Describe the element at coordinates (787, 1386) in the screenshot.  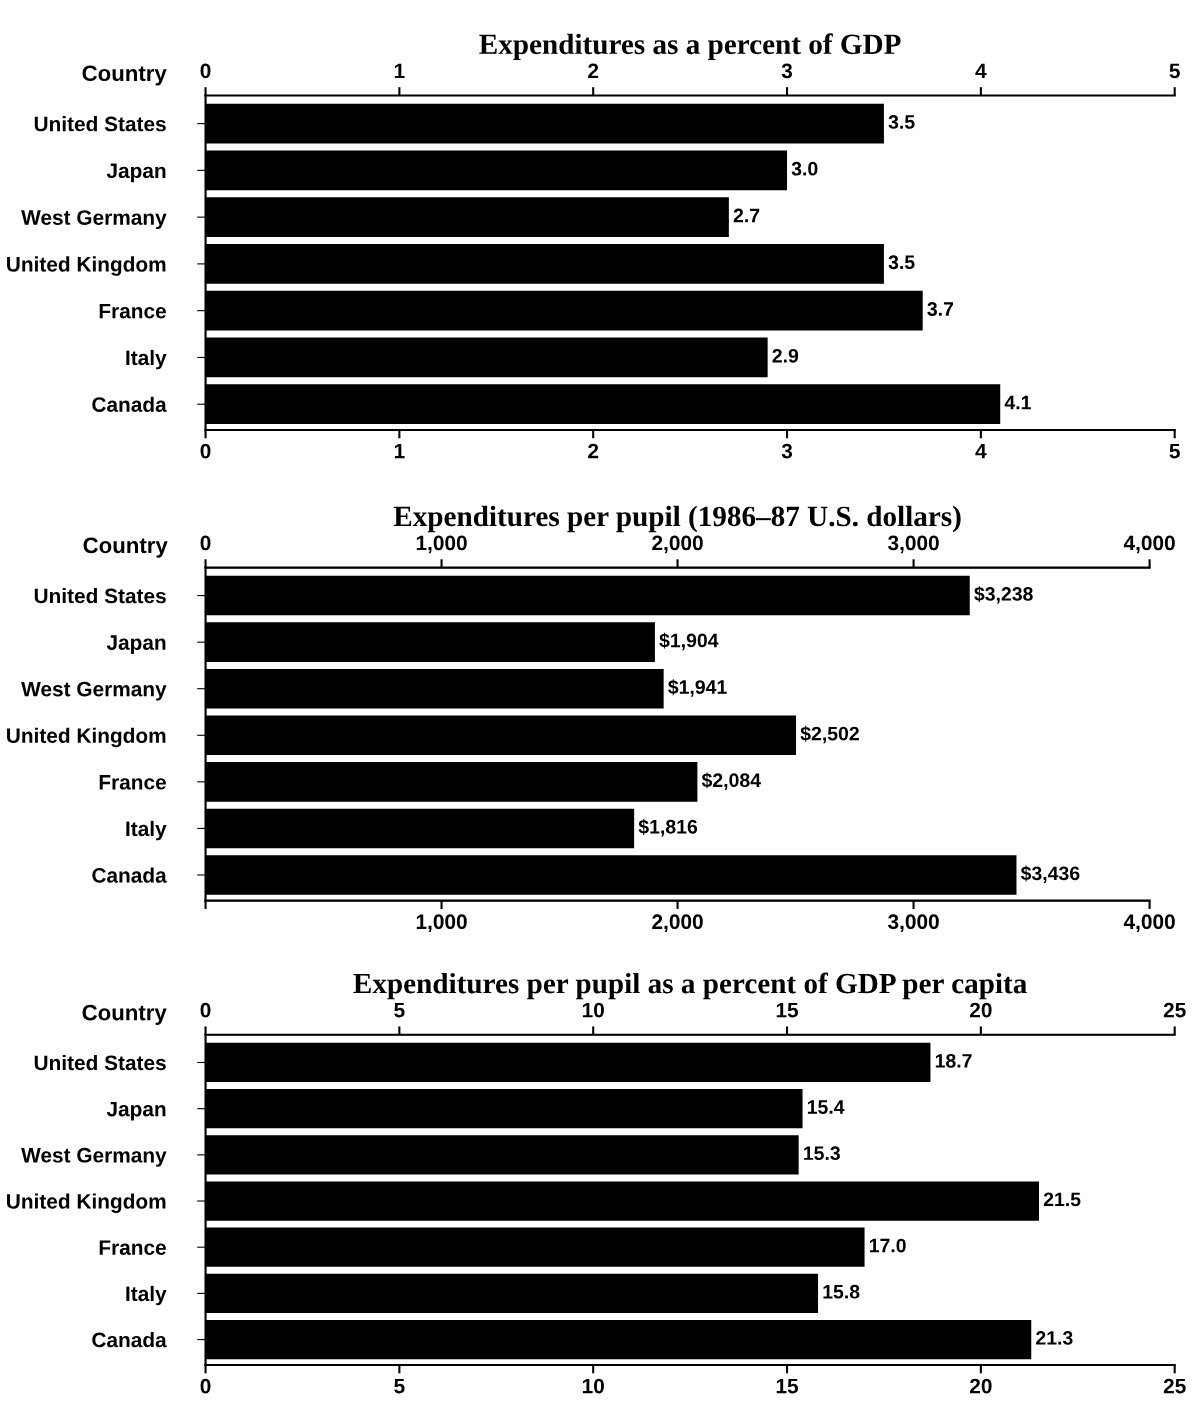
I see `x-tick-label: 15` at that location.